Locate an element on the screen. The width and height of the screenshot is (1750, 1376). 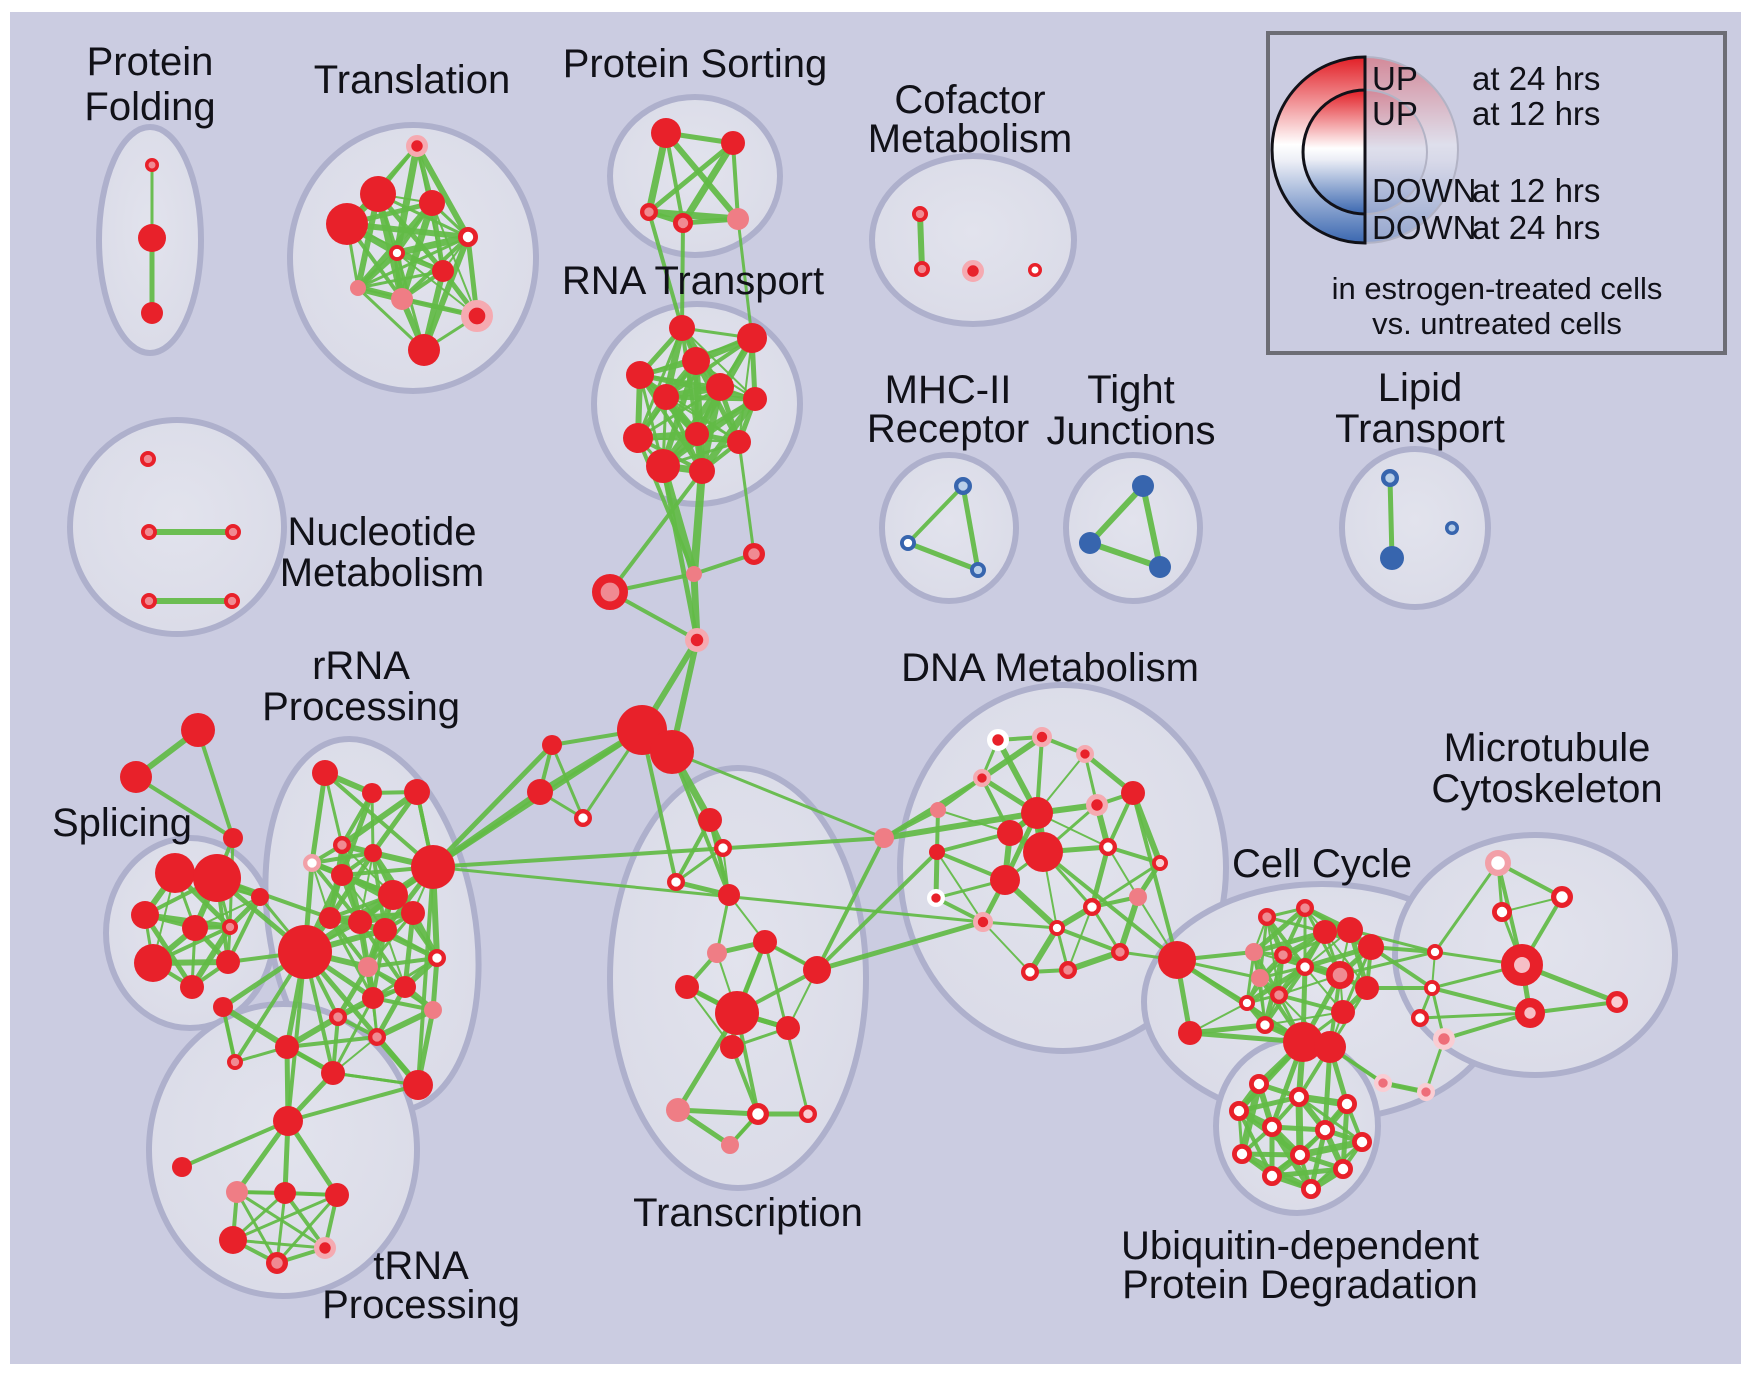
backbone-node is located at coordinates (697, 640).